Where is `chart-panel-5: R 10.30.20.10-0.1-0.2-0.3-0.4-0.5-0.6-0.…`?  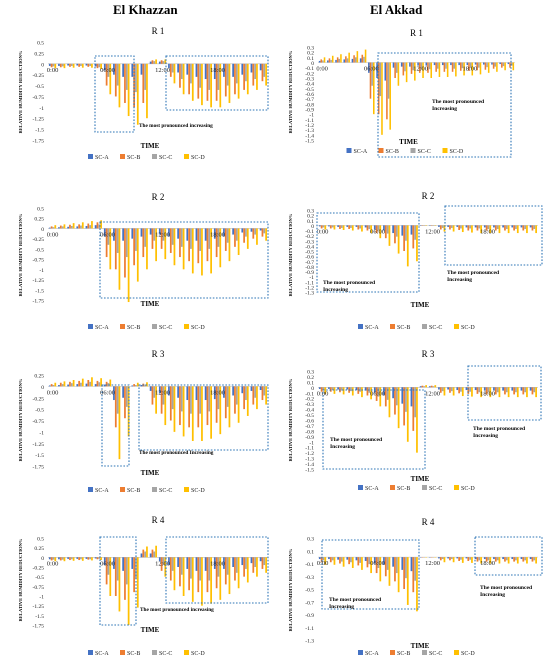
chart-panel-5: R 10.30.20.10-0.1-0.2-0.3-0.4-0.5-0.6-0.… is located at coordinates (401, 93).